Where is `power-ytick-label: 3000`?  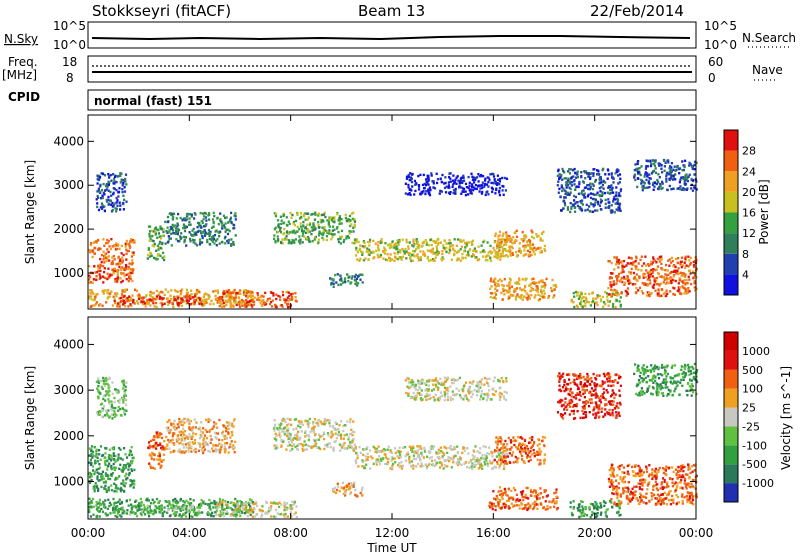 power-ytick-label: 3000 is located at coordinates (68, 185).